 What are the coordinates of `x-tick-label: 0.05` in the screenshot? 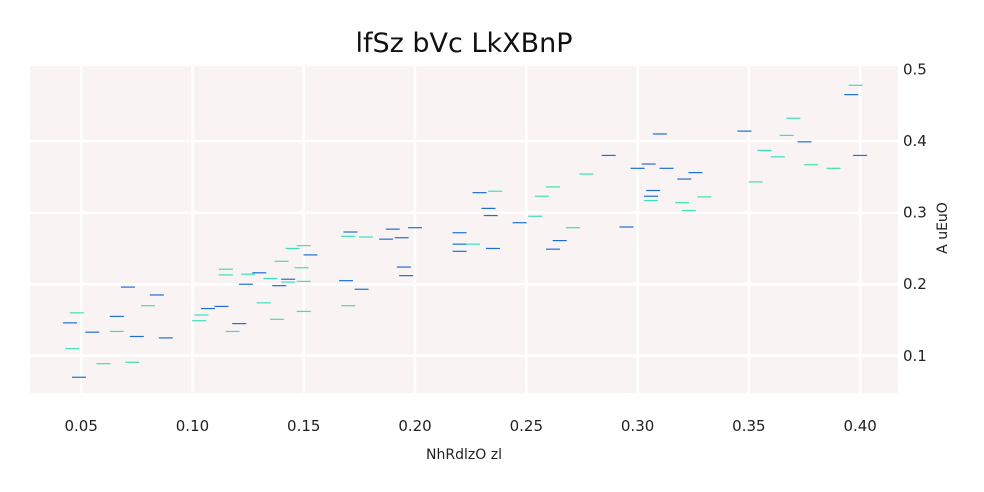 It's located at (80, 426).